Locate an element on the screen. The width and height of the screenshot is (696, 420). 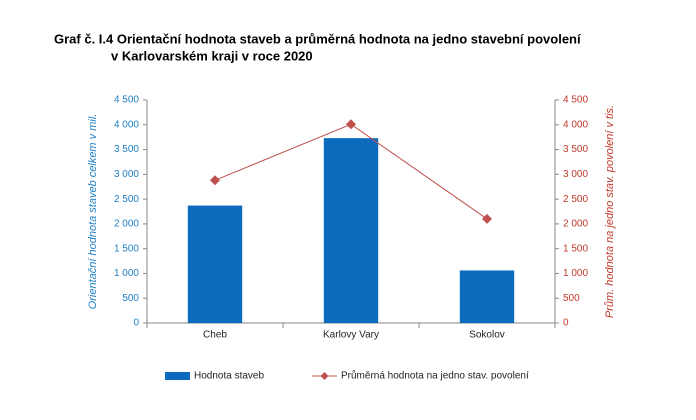
y2-tick-label: 3 000 is located at coordinates (575, 174).